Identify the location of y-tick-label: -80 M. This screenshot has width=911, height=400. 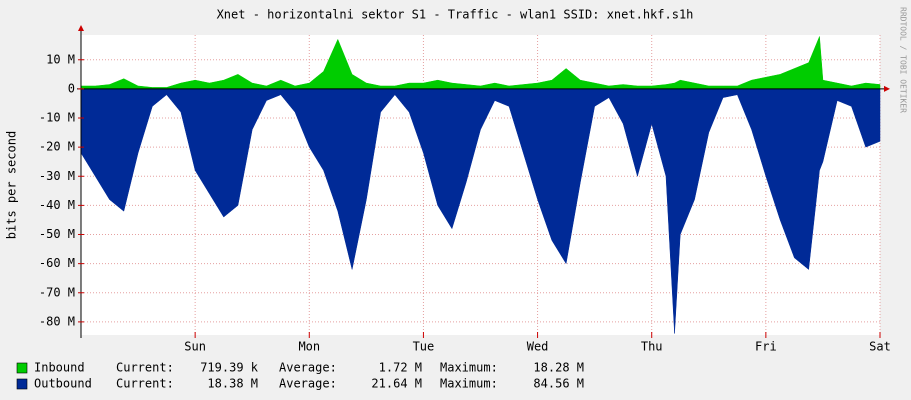
(57, 321).